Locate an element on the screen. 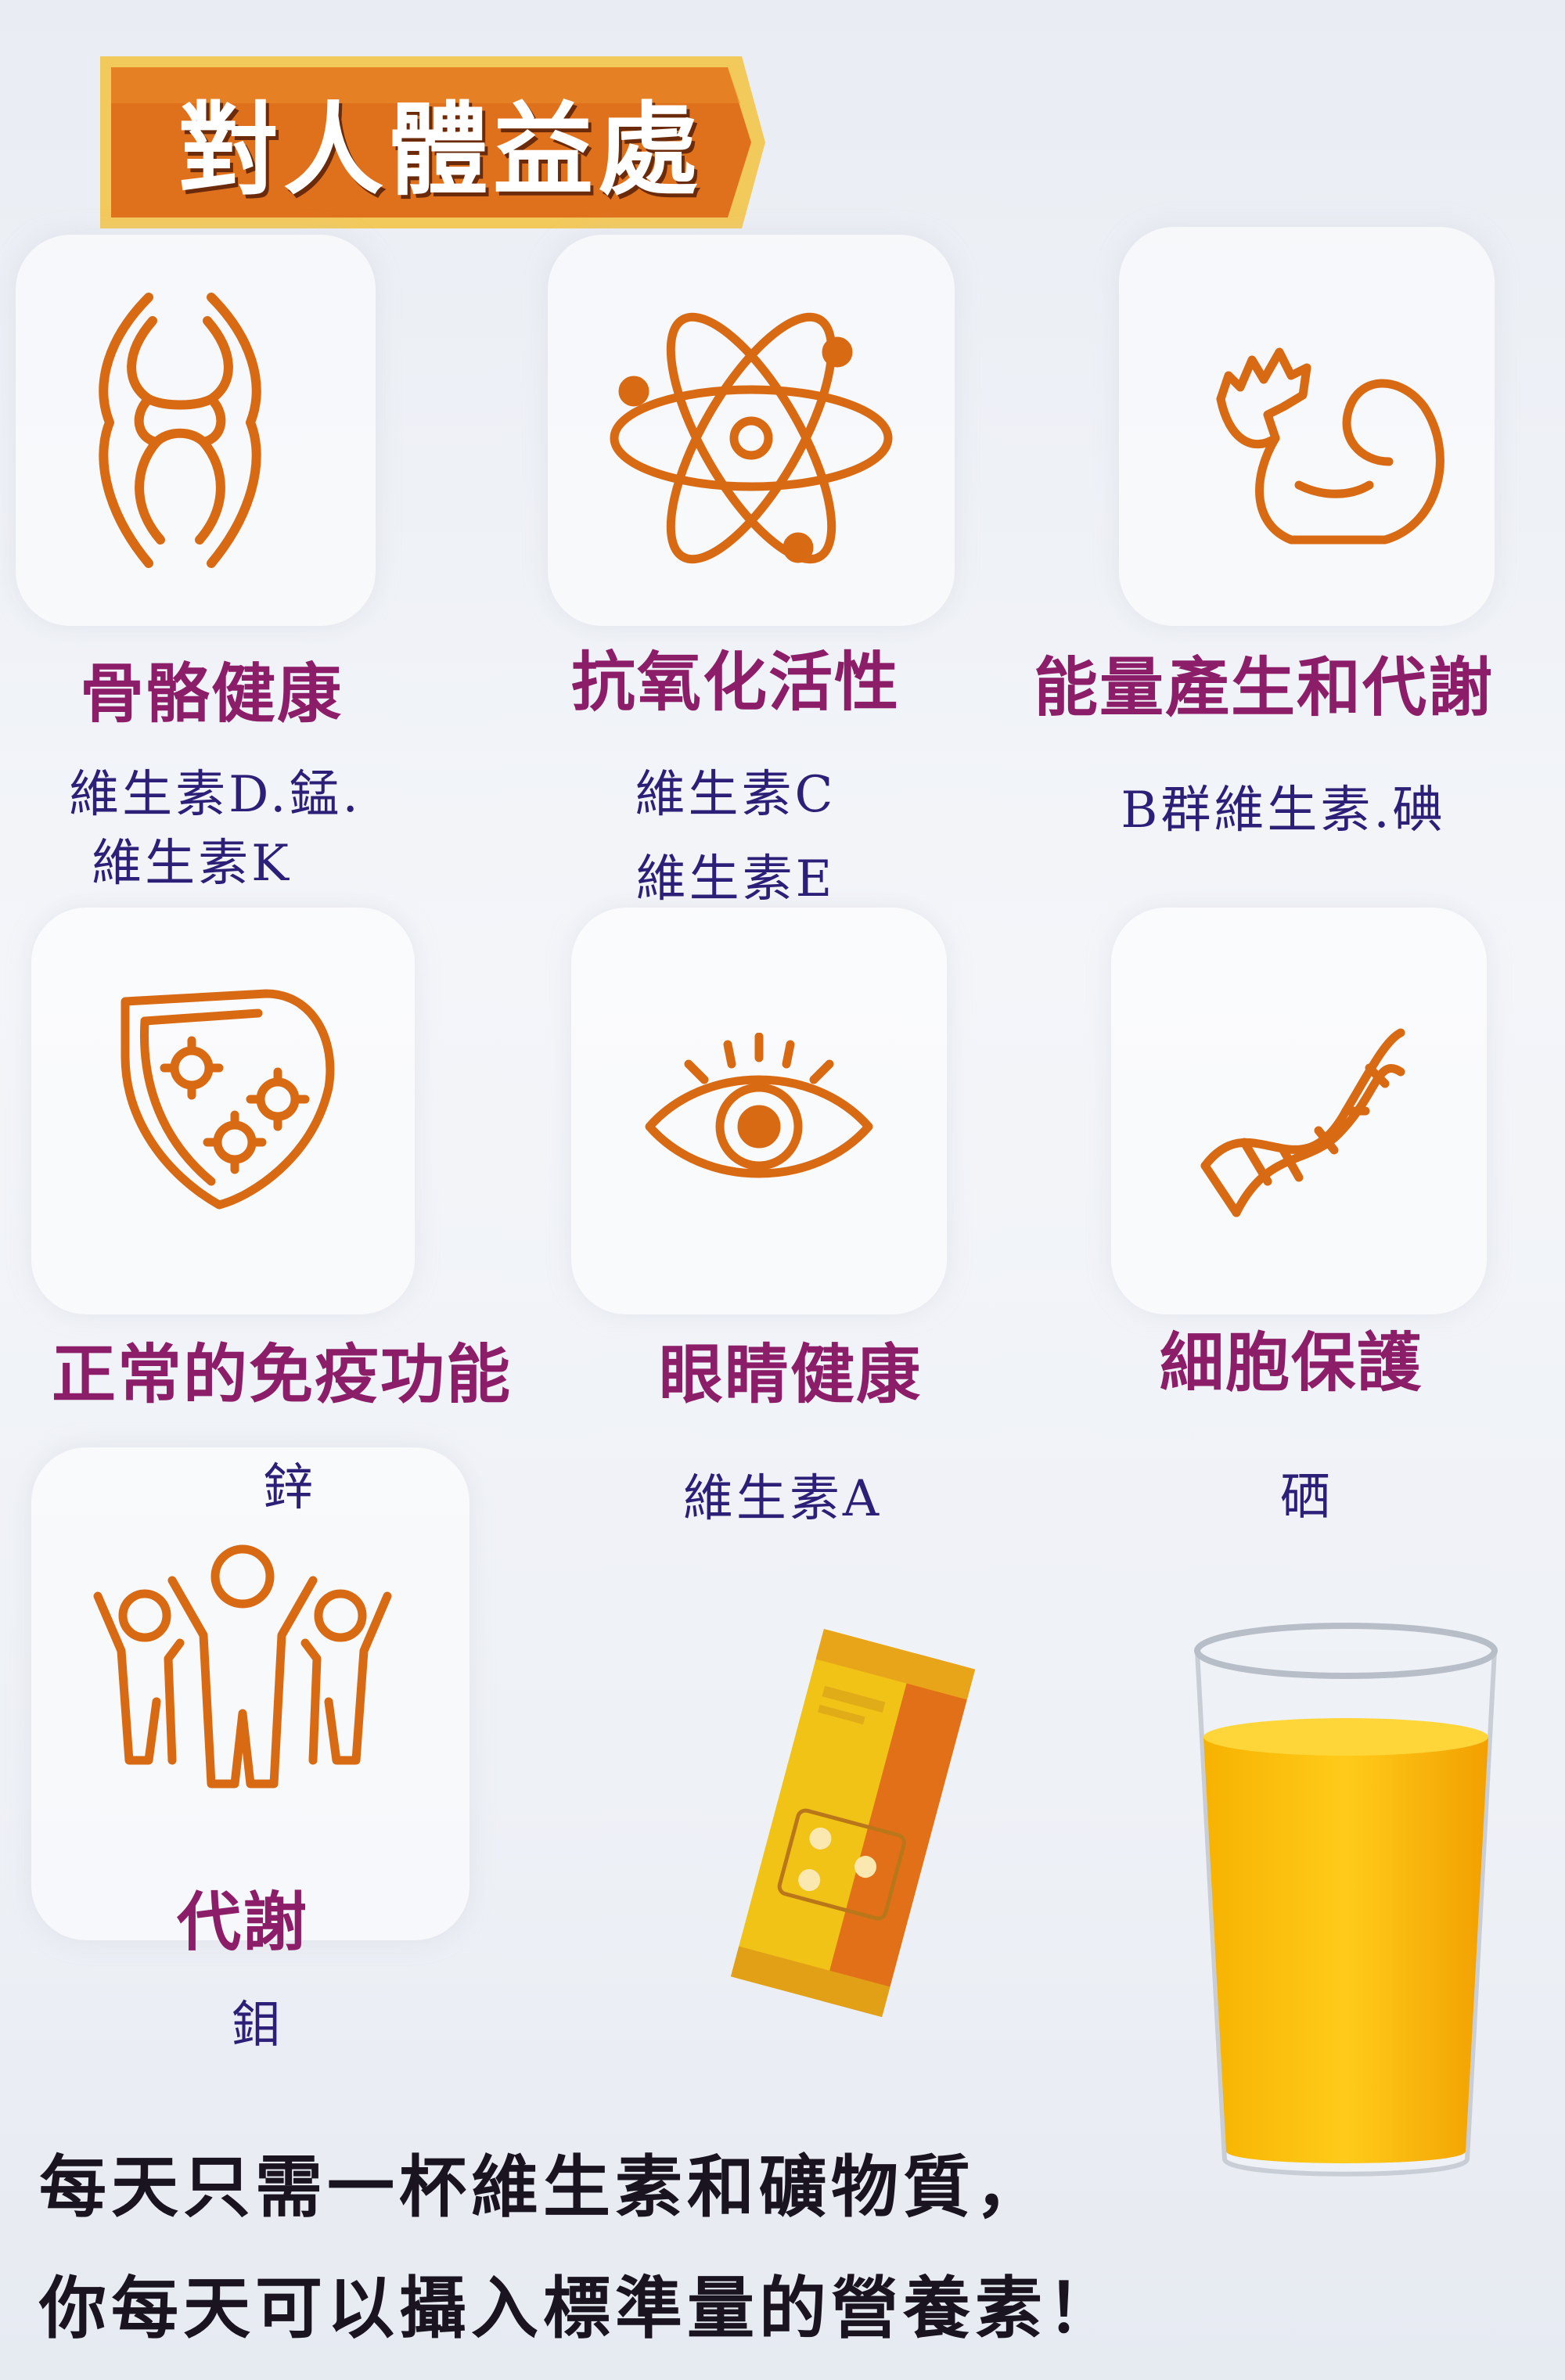 The image size is (1565, 2380). footer-line-1: 每天只需一杯維生素和礦物質， is located at coordinates (543, 2187).